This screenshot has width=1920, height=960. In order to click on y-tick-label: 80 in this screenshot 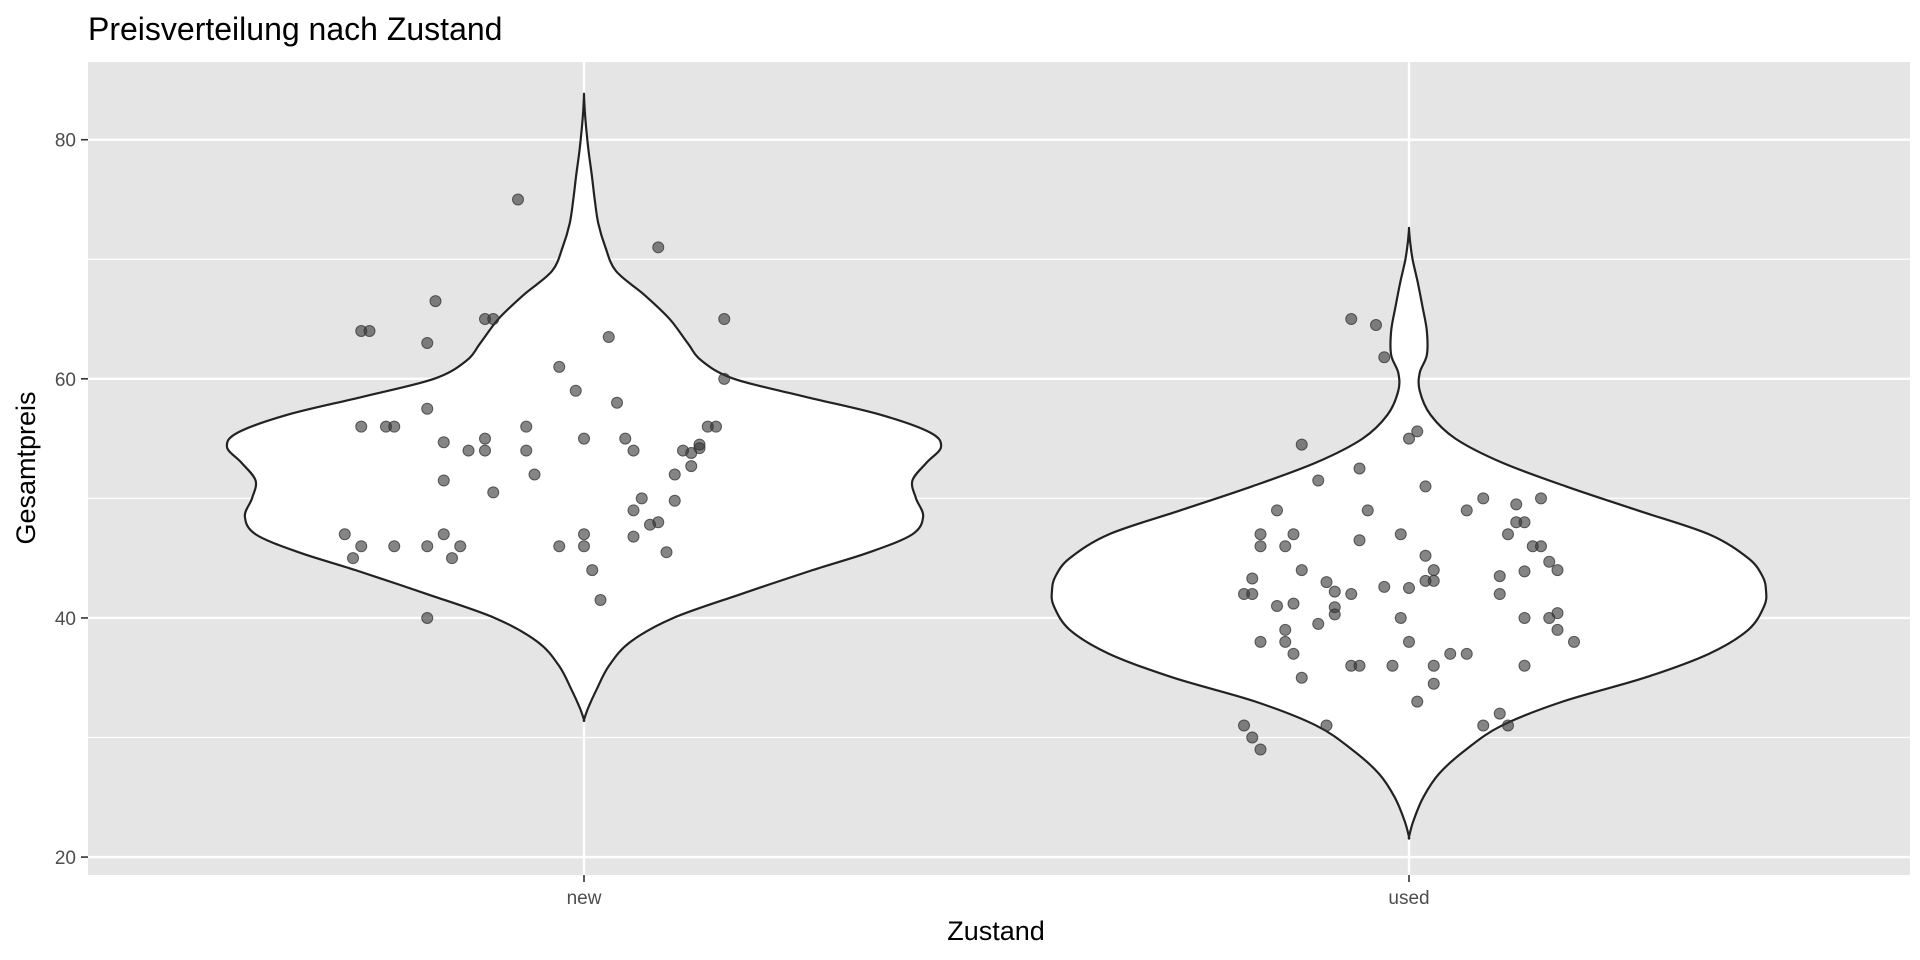, I will do `click(65, 141)`.